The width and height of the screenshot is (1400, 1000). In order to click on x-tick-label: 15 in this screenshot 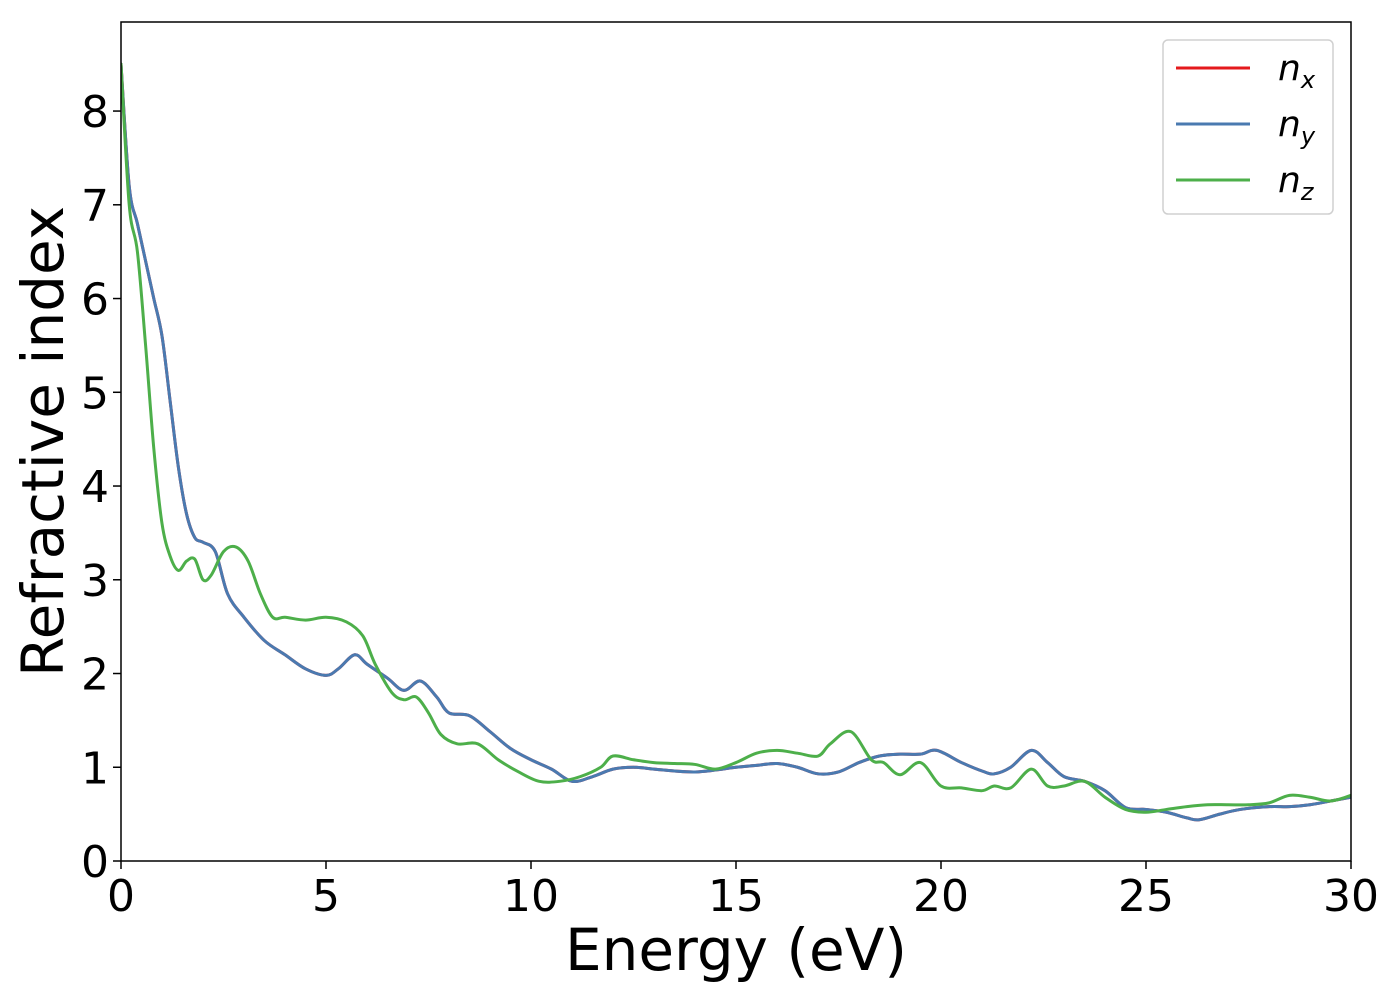, I will do `click(736, 896)`.